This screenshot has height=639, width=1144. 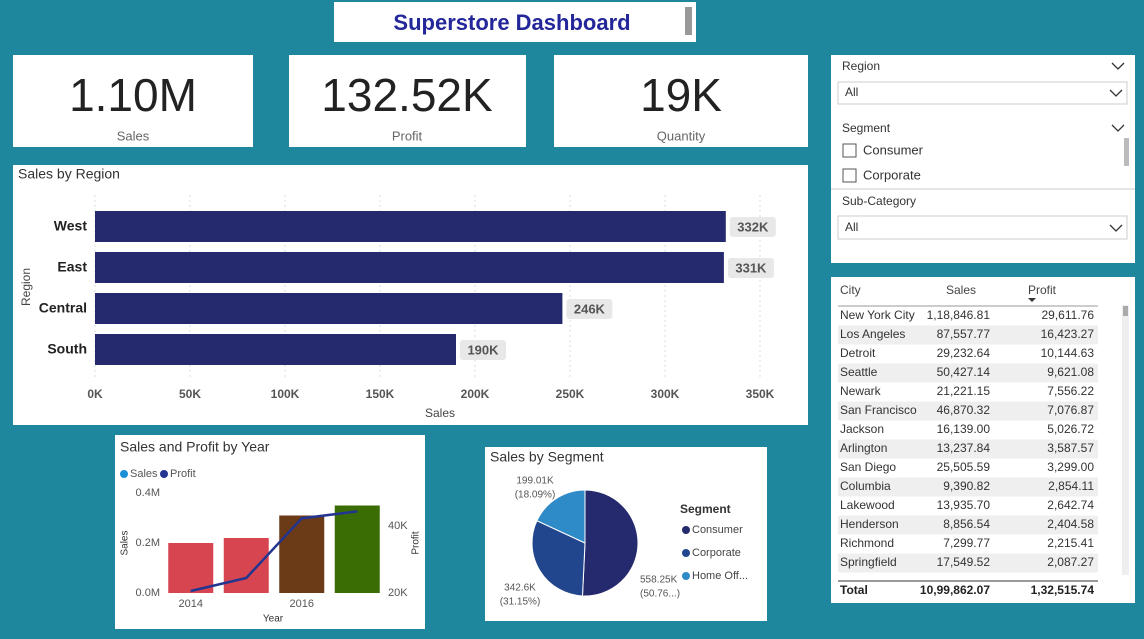 I want to click on y-tick-label: 0.4M, so click(x=148, y=493).